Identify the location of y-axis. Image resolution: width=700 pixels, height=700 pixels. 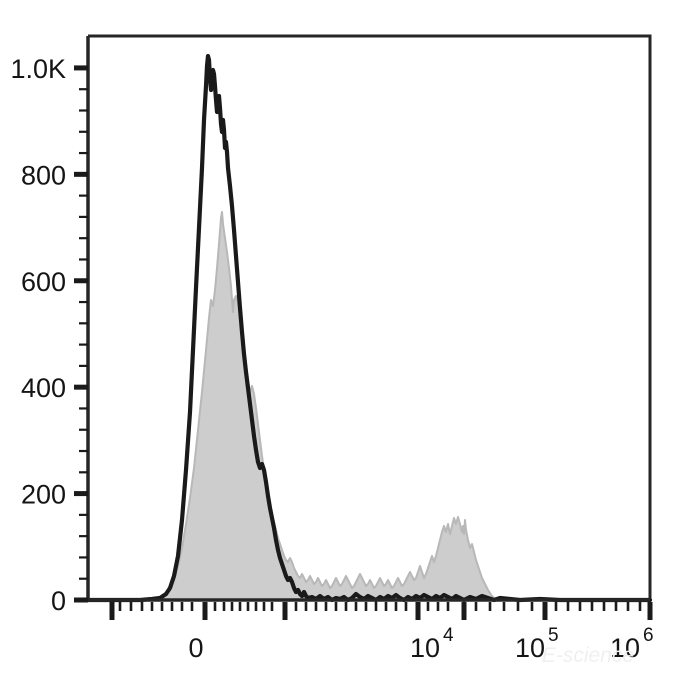
(82, 319).